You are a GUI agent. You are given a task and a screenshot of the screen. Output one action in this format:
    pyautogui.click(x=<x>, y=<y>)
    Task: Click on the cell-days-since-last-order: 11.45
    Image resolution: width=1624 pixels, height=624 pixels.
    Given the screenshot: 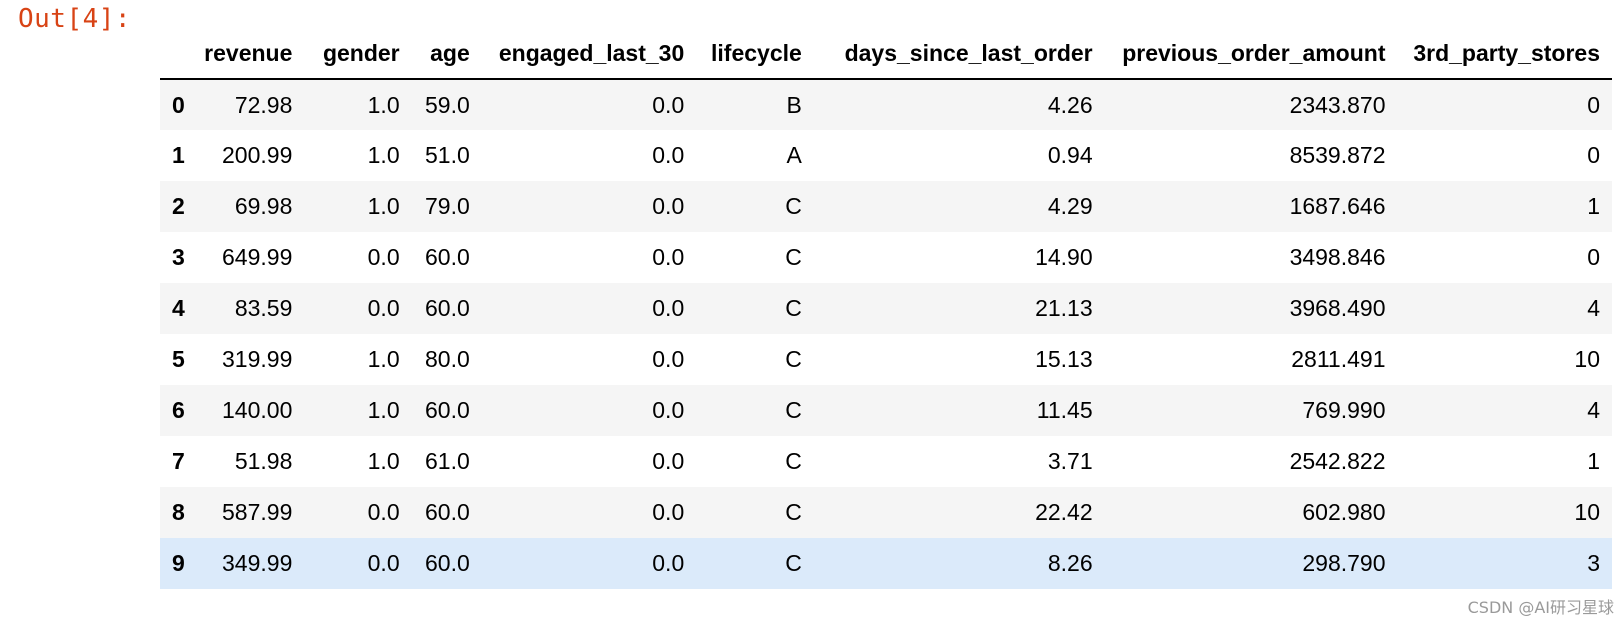 What is the action you would take?
    pyautogui.click(x=1064, y=410)
    